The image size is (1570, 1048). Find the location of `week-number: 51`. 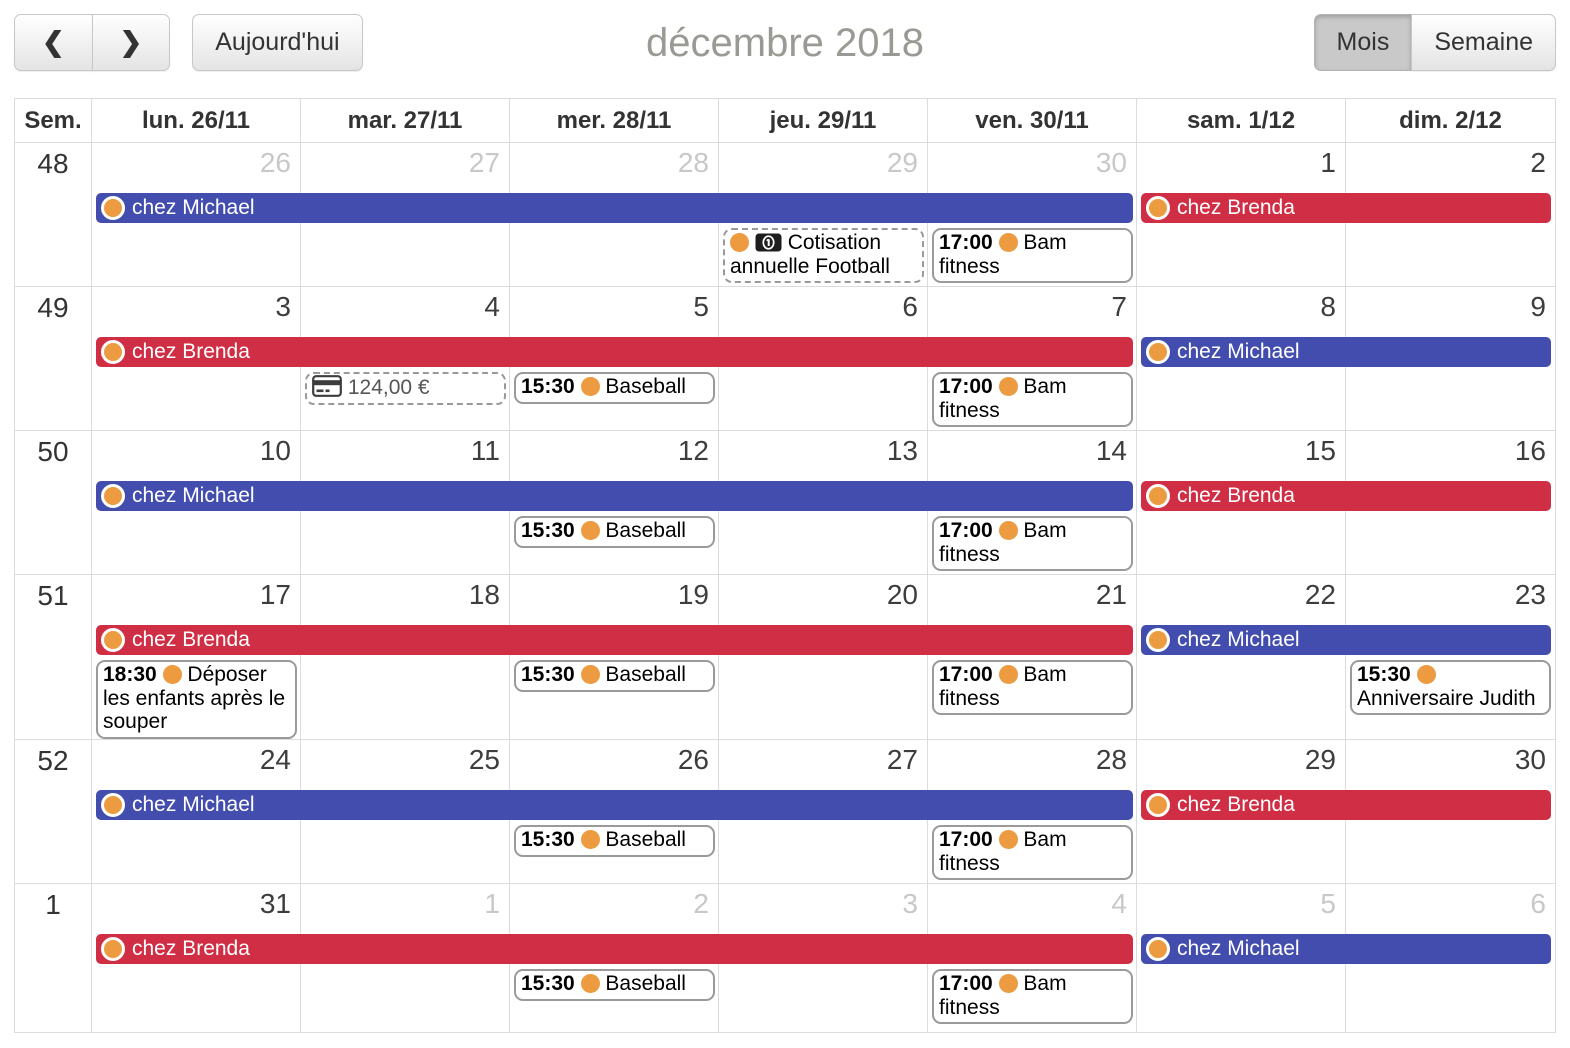

week-number: 51 is located at coordinates (53, 595).